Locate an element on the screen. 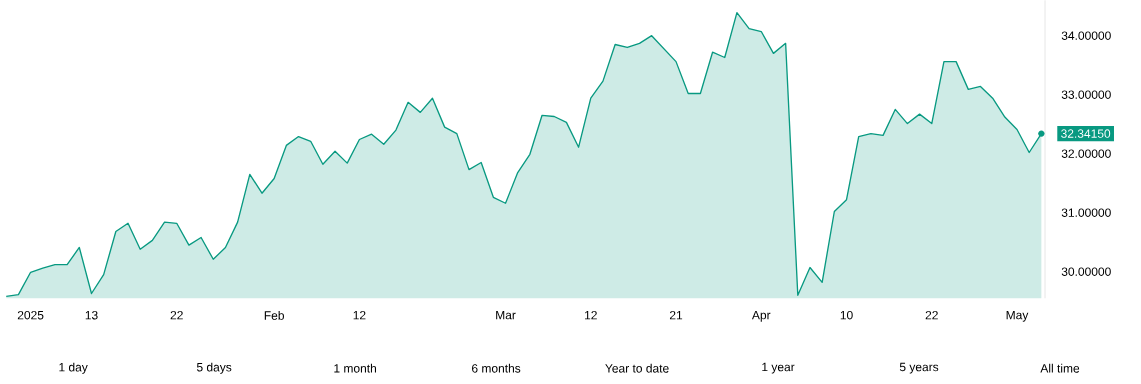 This screenshot has width=1141, height=384. x-tick-label: Feb is located at coordinates (274, 315).